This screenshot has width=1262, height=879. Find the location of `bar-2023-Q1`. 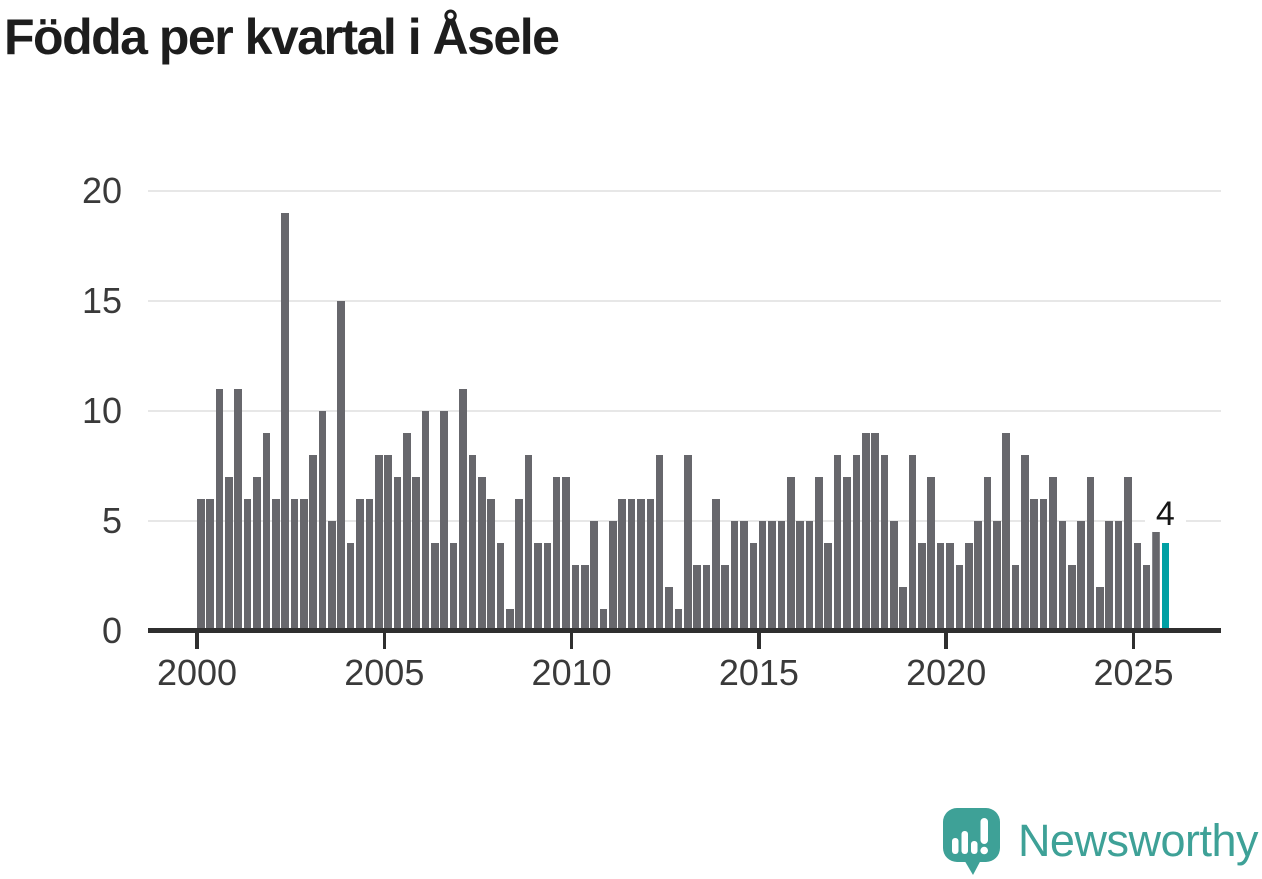

bar-2023-Q1 is located at coordinates (1062, 576).